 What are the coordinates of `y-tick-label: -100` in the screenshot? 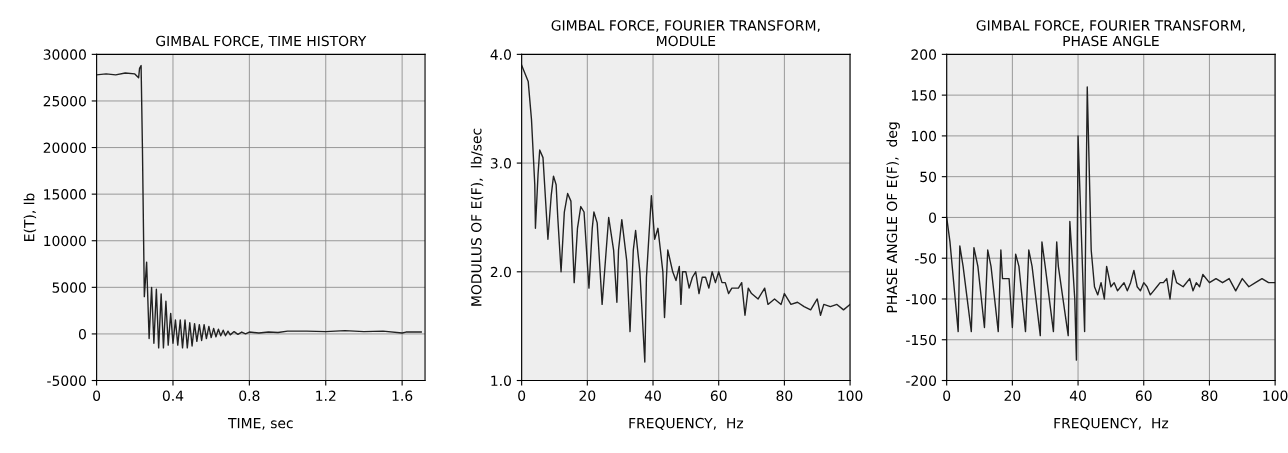 It's located at (921, 299).